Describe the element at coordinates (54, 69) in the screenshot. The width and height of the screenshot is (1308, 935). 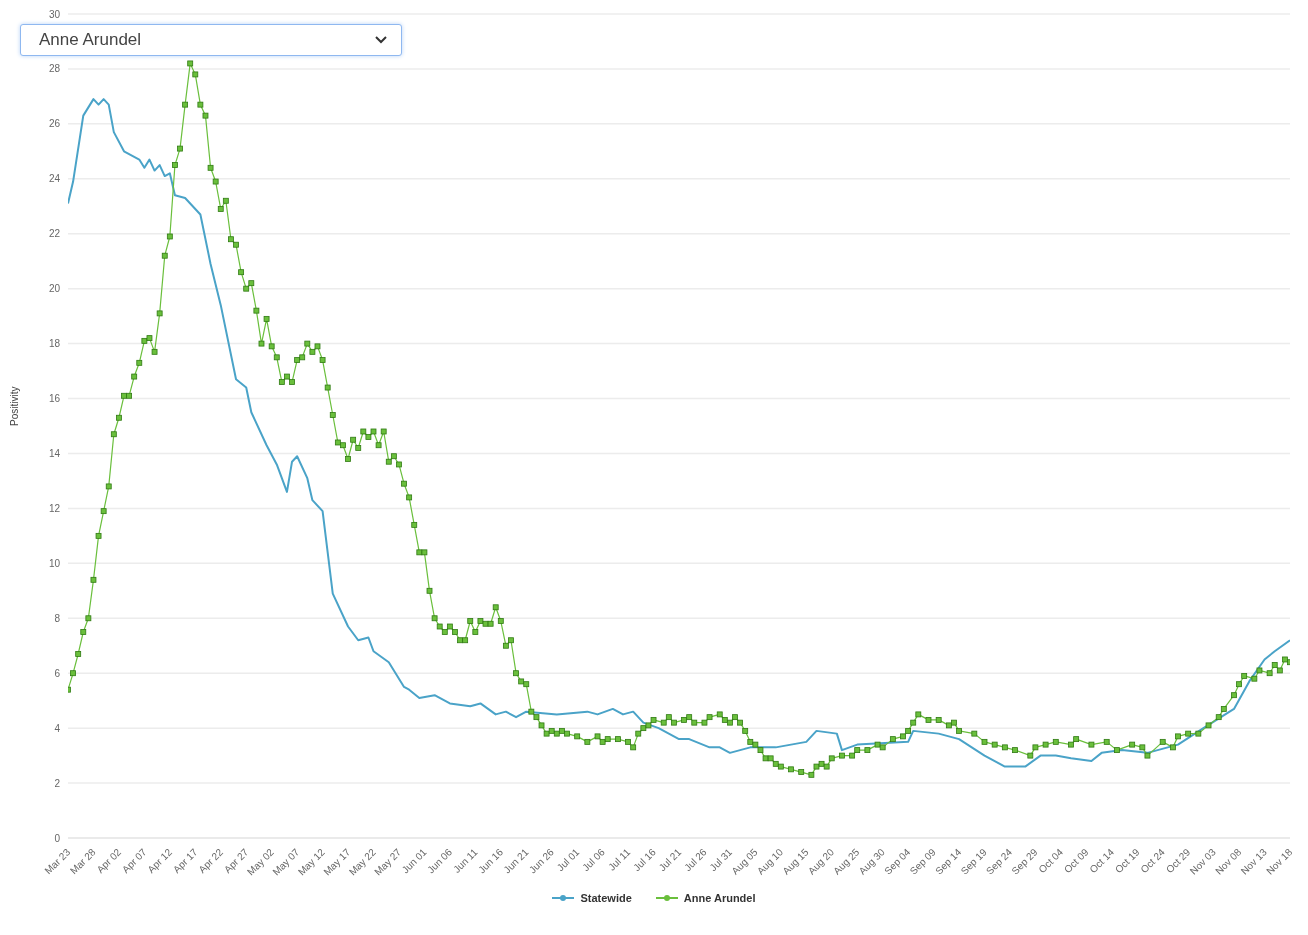
I see `y-tick-label: 28` at that location.